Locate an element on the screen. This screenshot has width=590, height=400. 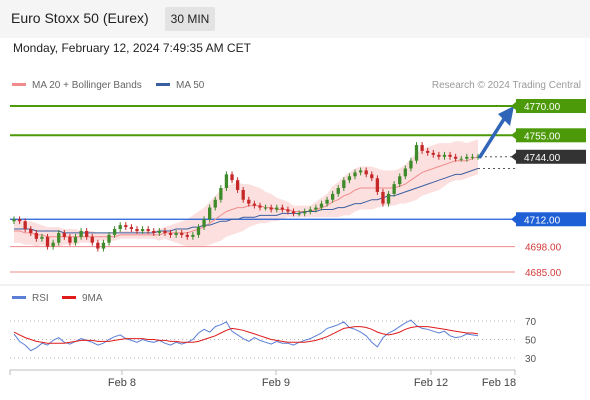
time-tick-label: Feb 8 is located at coordinates (122, 383).